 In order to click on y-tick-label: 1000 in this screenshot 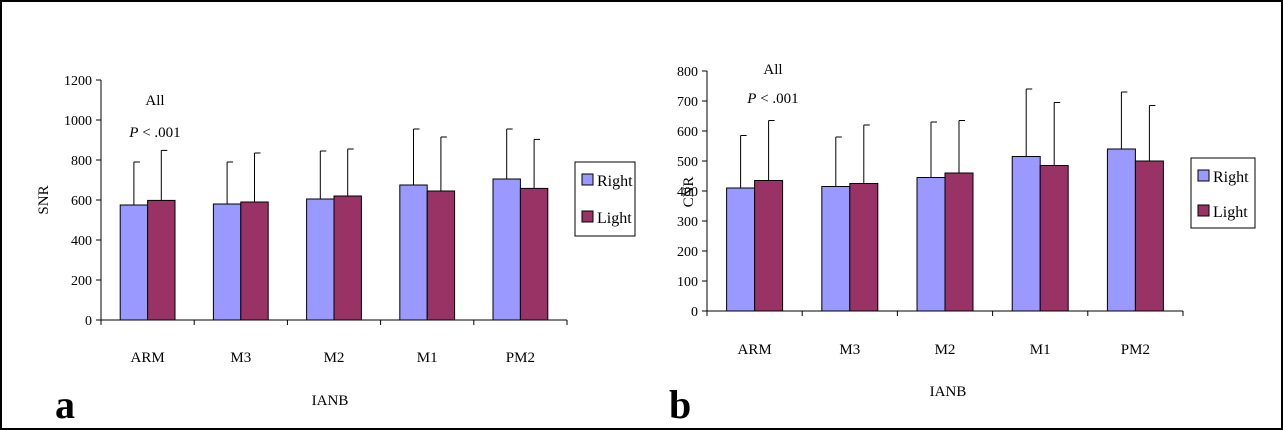, I will do `click(78, 121)`.